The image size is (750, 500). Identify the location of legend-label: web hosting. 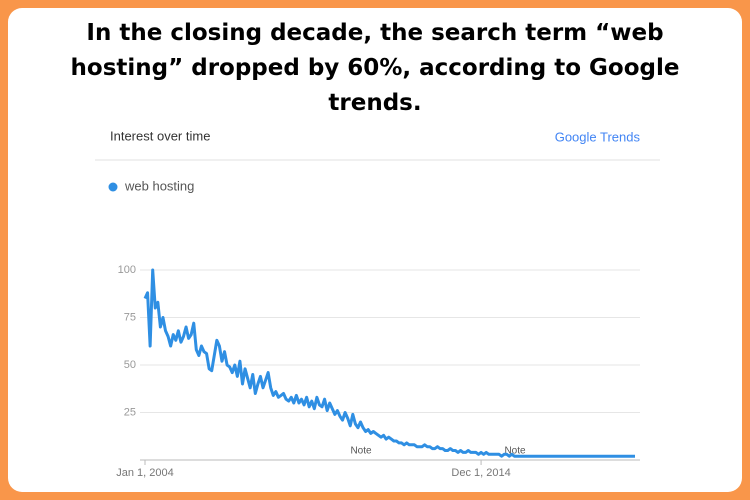
(159, 185).